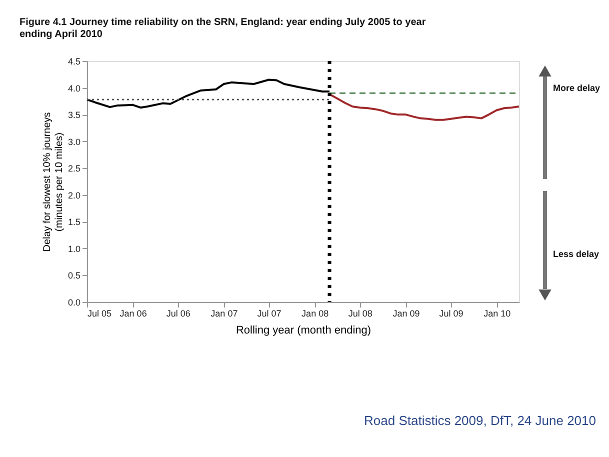 This screenshot has height=457, width=609. I want to click on y-tick-label: 2.5, so click(74, 169).